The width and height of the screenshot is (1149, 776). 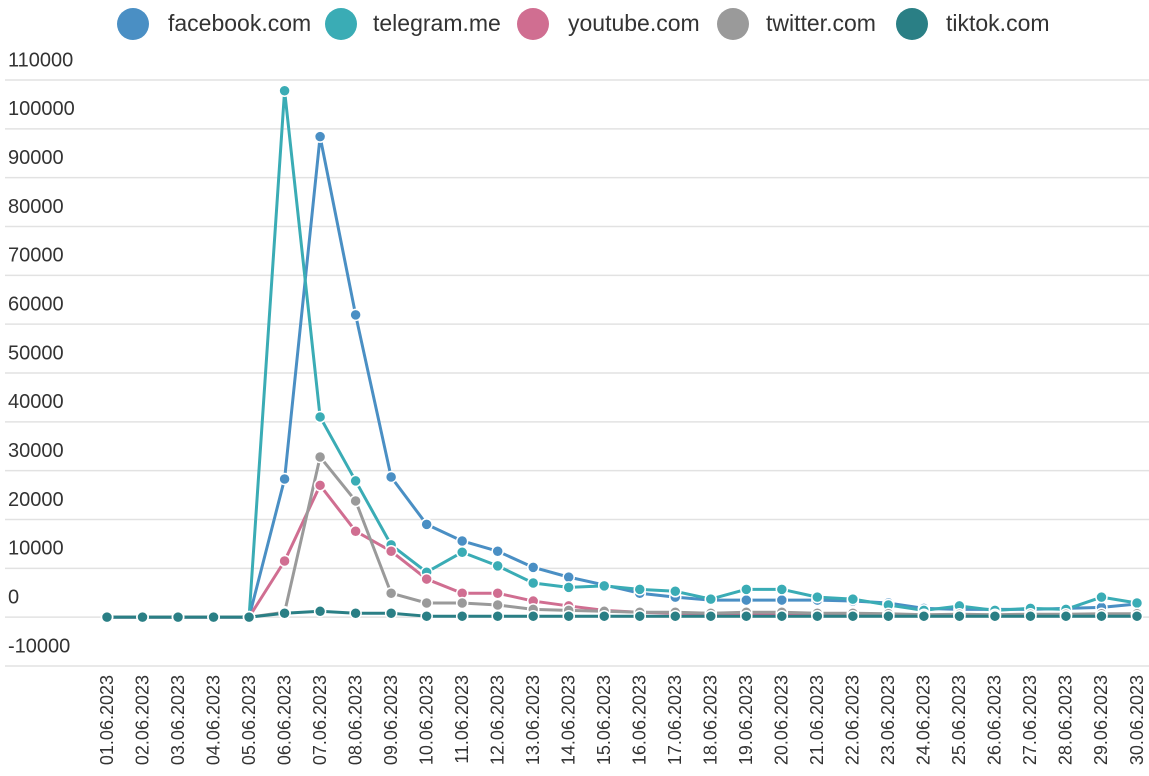 What do you see at coordinates (40, 60) in the screenshot?
I see `y-tick-label: 110000` at bounding box center [40, 60].